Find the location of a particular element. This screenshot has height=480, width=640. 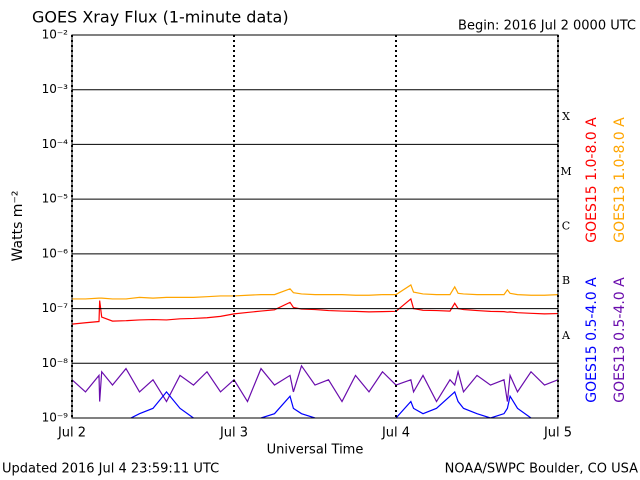

class-label: C is located at coordinates (566, 226).